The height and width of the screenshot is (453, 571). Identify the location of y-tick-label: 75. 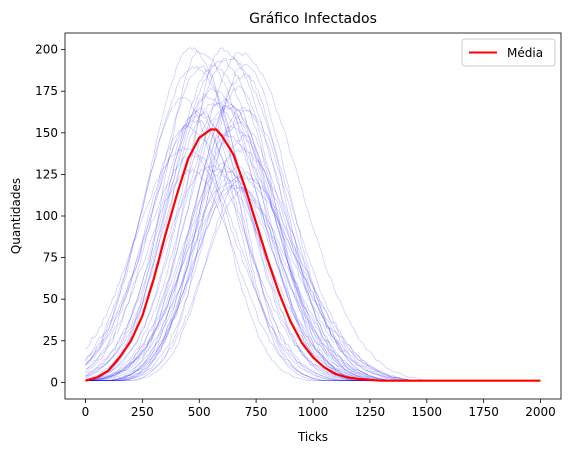
(50, 258).